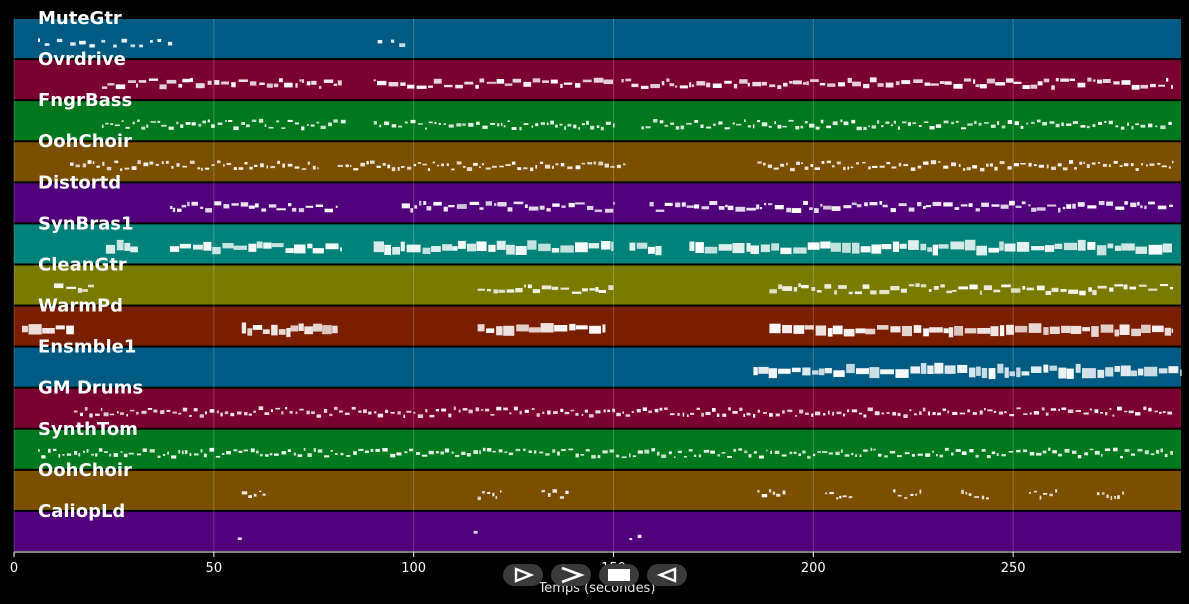 The width and height of the screenshot is (1189, 604). Describe the element at coordinates (571, 575) in the screenshot. I see `next-button` at that location.